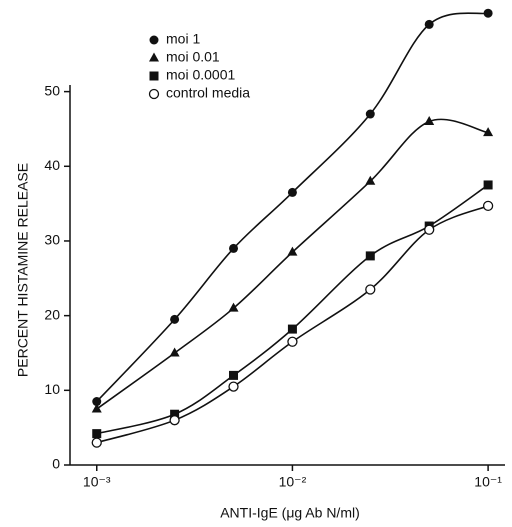  What do you see at coordinates (97, 482) in the screenshot?
I see `x-tick-label: 10⁻³` at bounding box center [97, 482].